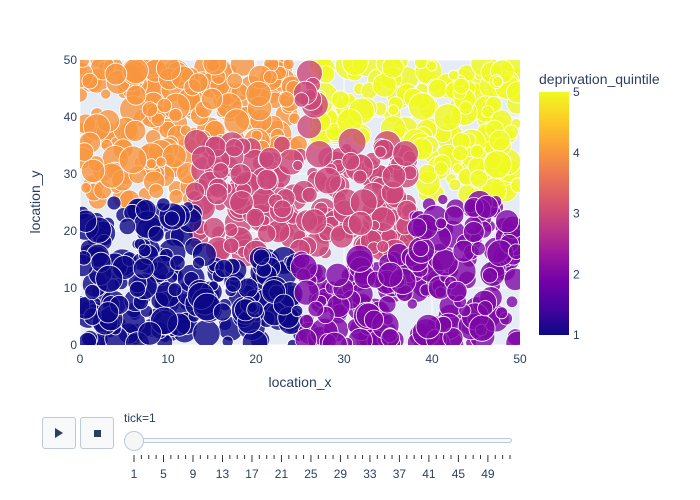  What do you see at coordinates (134, 474) in the screenshot?
I see `slider-step-label: 1` at bounding box center [134, 474].